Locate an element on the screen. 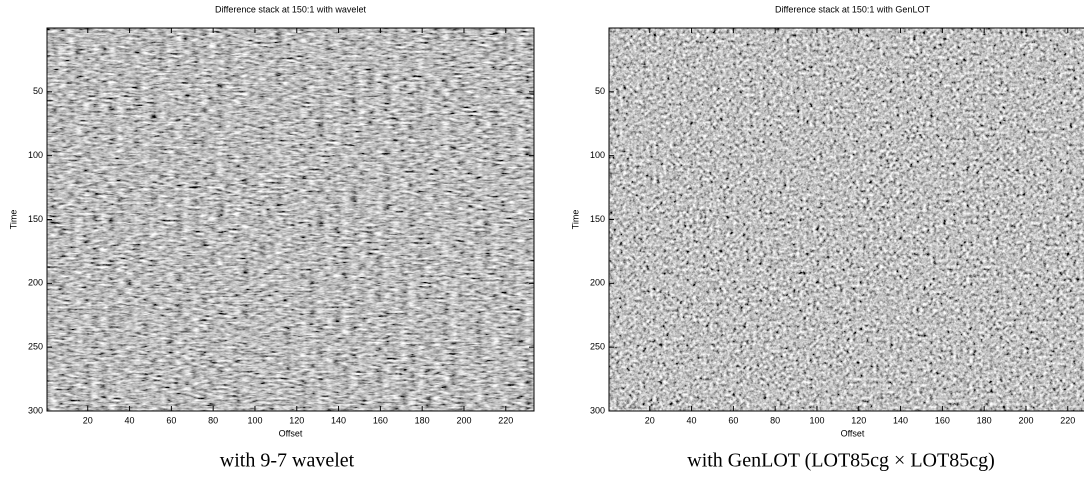 This screenshot has height=477, width=1084. plot-title: Difference stack at 150:1 with GenLOT is located at coordinates (852, 9).